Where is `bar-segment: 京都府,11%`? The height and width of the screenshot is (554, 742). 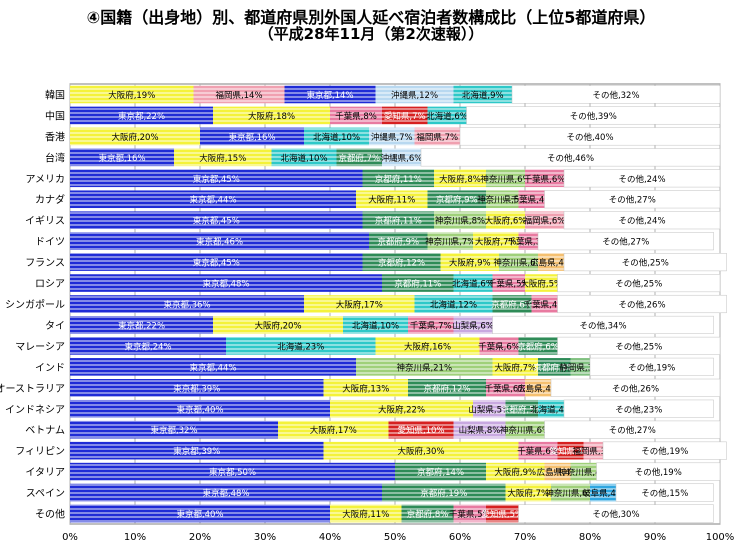
bar-segment: 京都府,11% is located at coordinates (398, 220).